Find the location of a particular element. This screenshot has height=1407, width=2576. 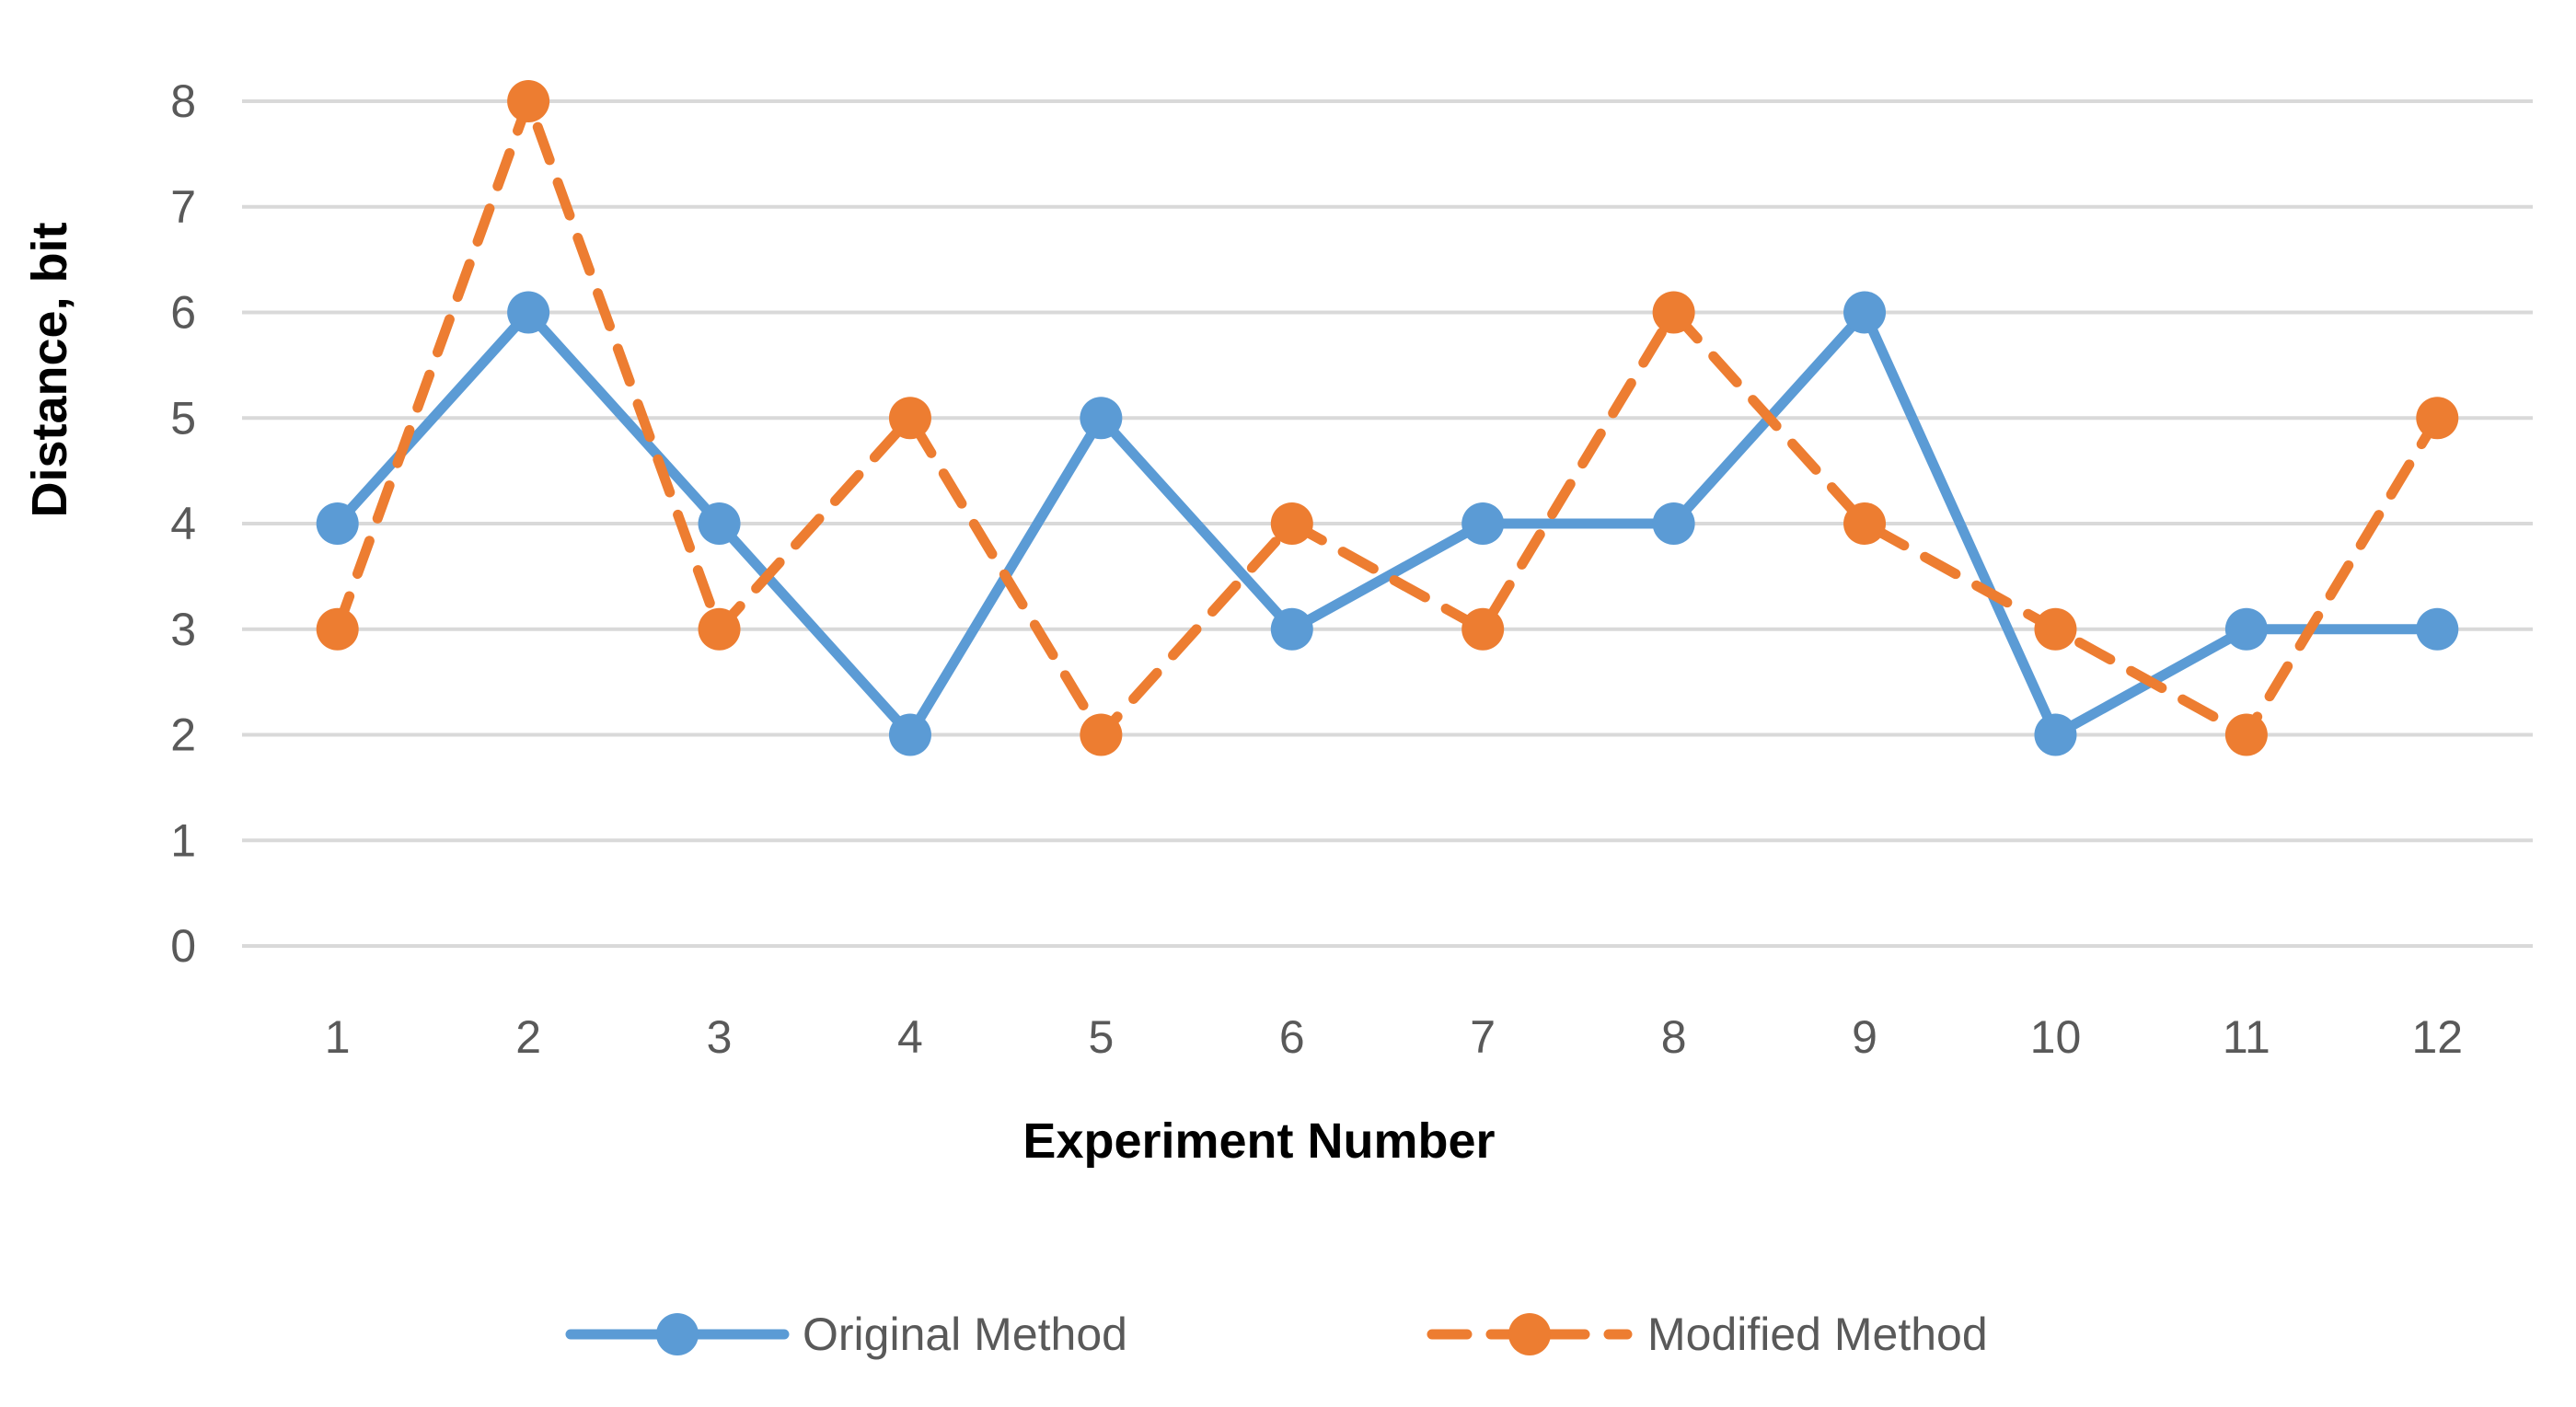

y-tick-label: 1 is located at coordinates (183, 840).